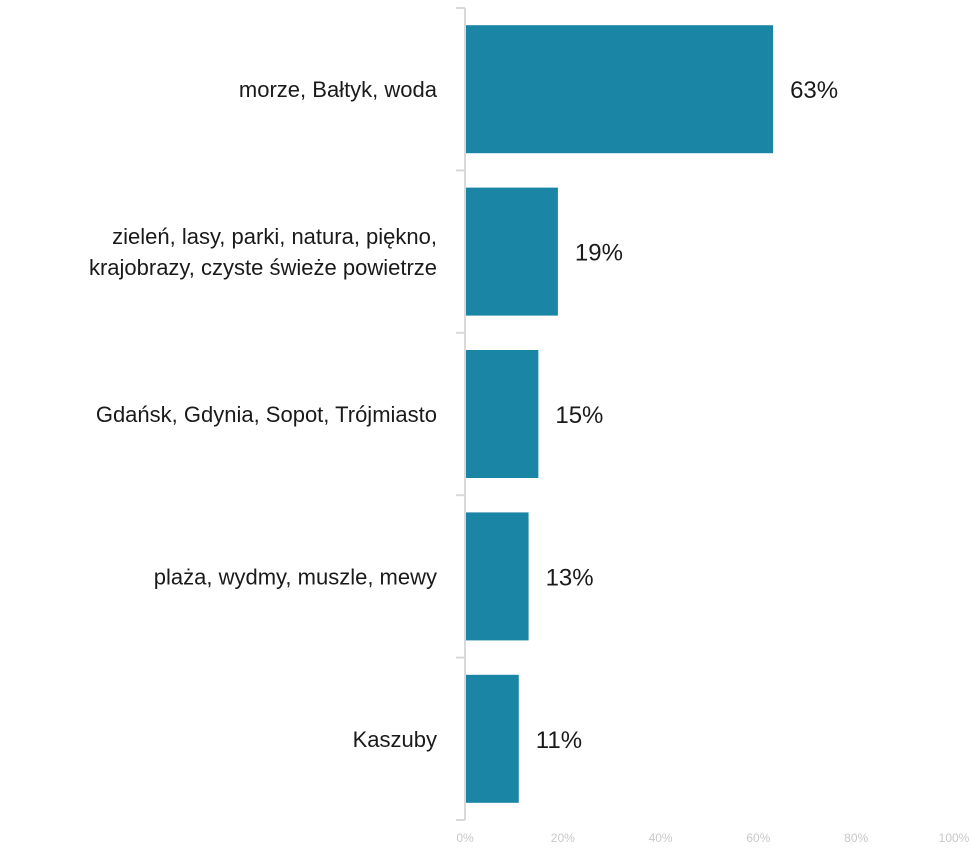  I want to click on data-label: 13%, so click(570, 577).